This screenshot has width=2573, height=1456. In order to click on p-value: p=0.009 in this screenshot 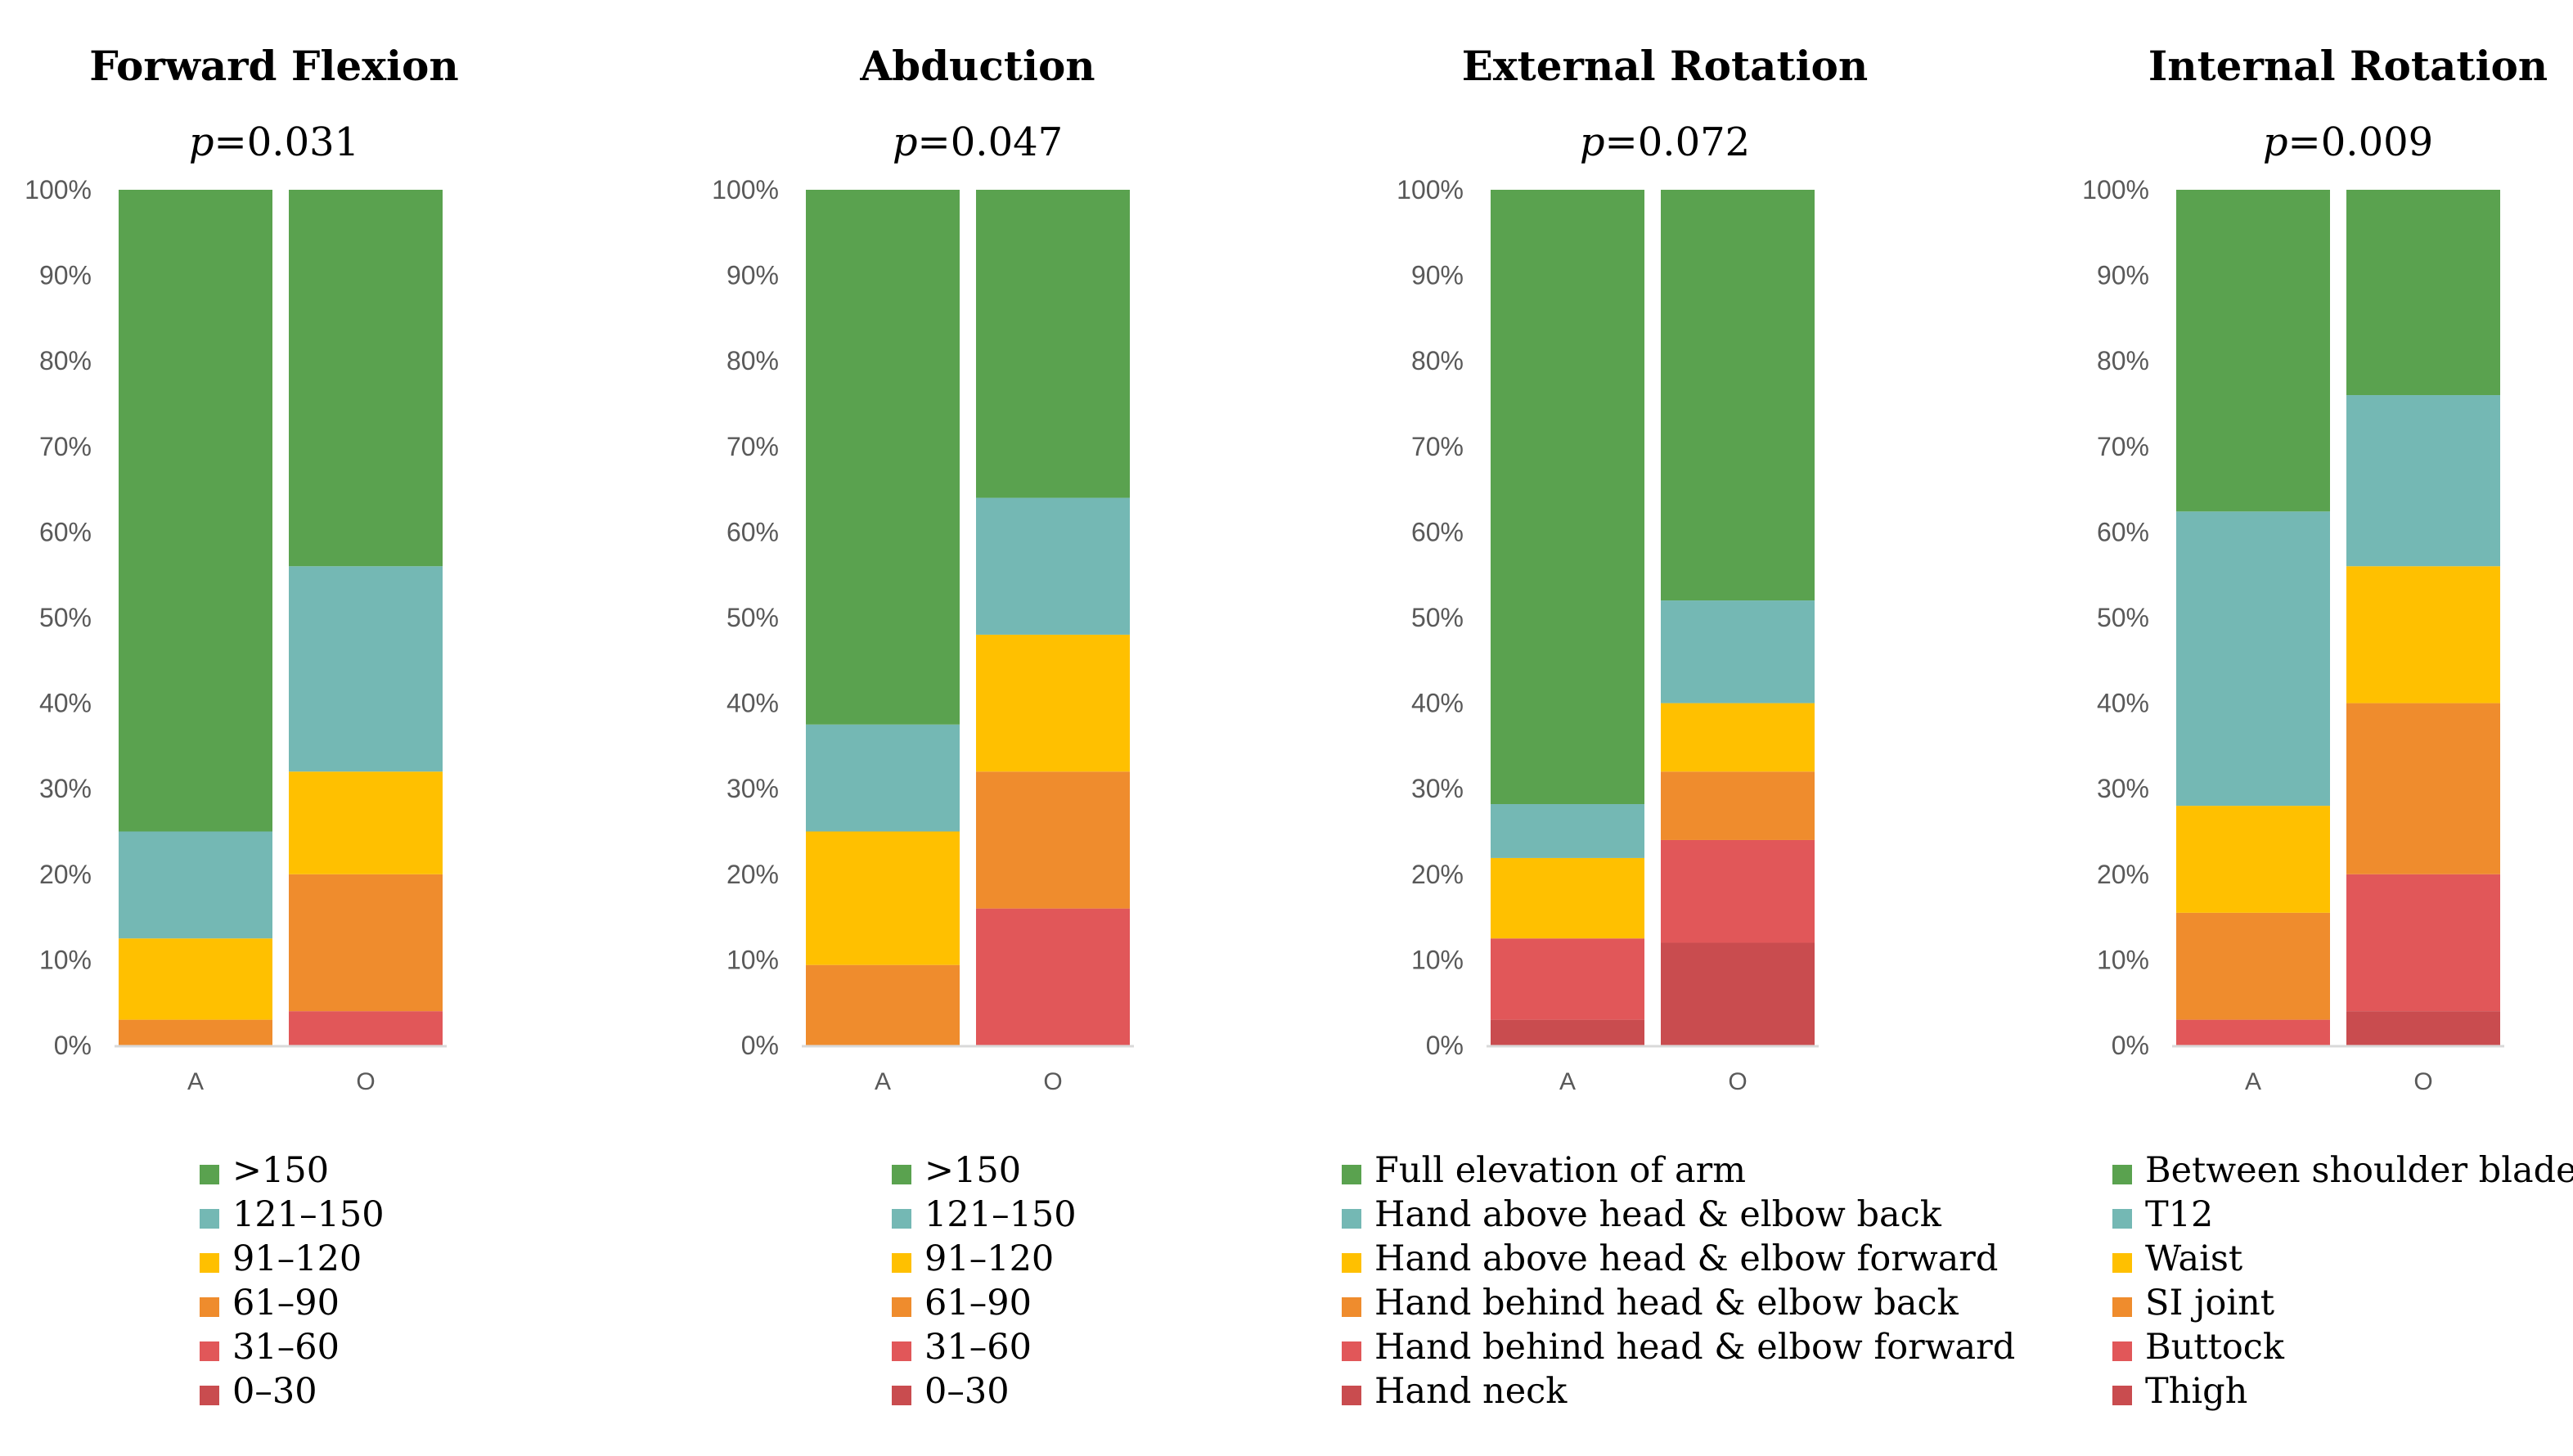, I will do `click(2348, 142)`.